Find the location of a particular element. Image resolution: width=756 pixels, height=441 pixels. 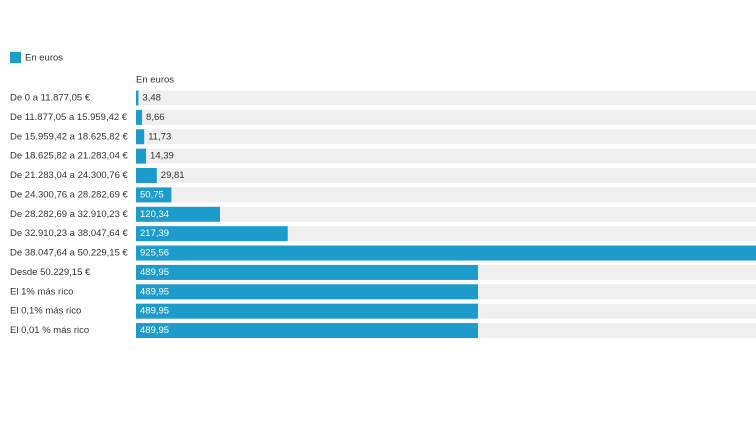

value-label: 3,48 is located at coordinates (151, 98).